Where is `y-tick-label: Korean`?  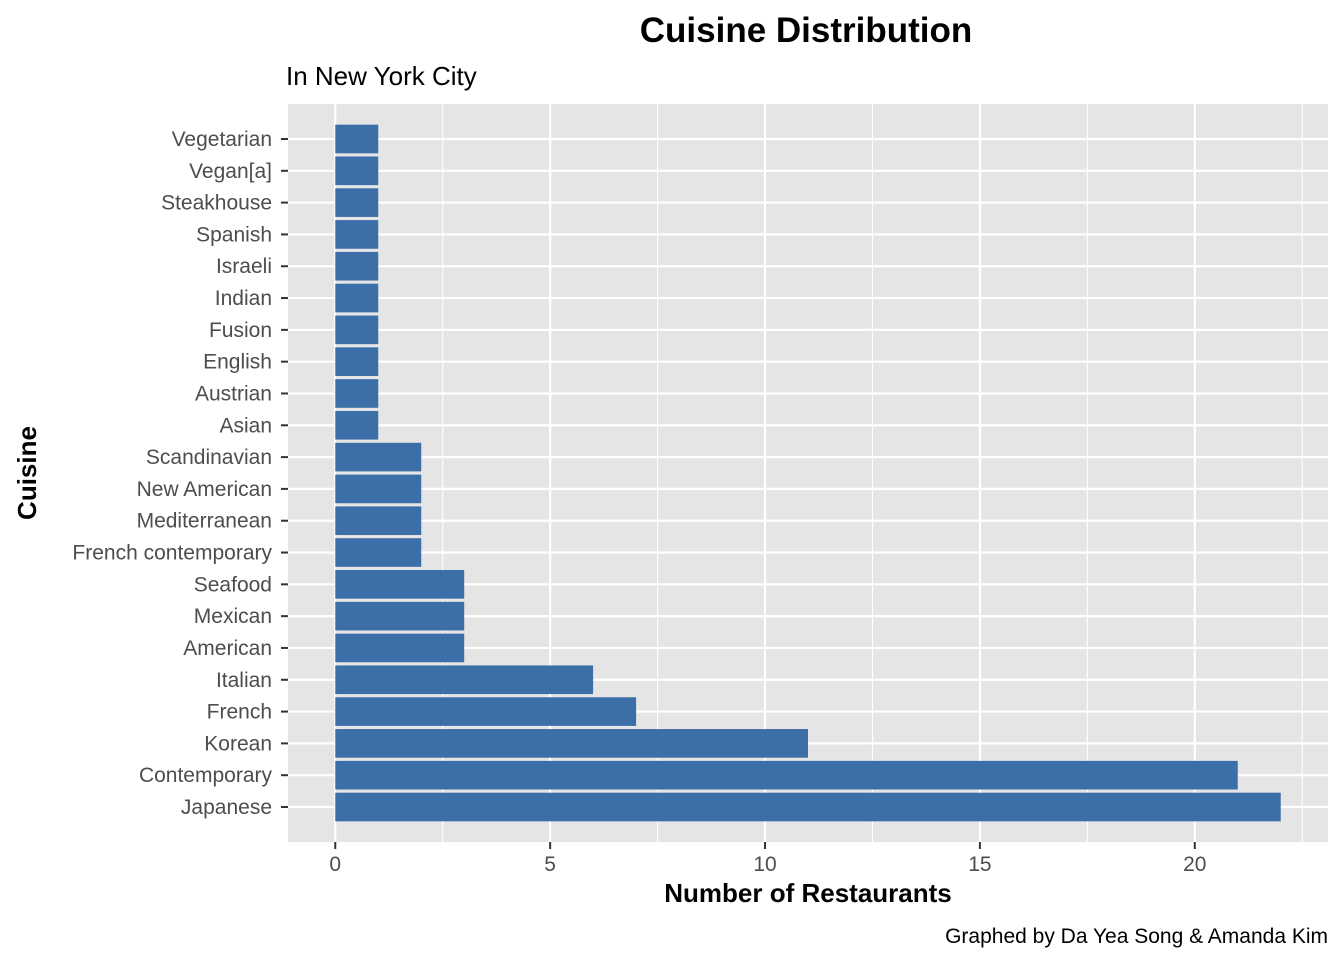 y-tick-label: Korean is located at coordinates (238, 743).